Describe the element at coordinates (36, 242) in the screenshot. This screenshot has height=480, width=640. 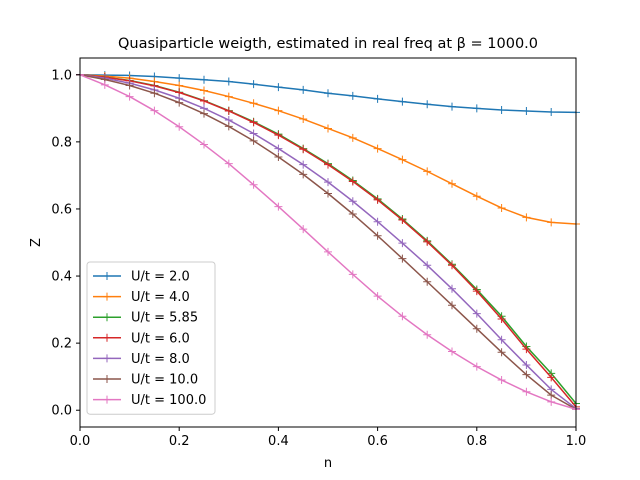
I see `y-axis-label: Z` at that location.